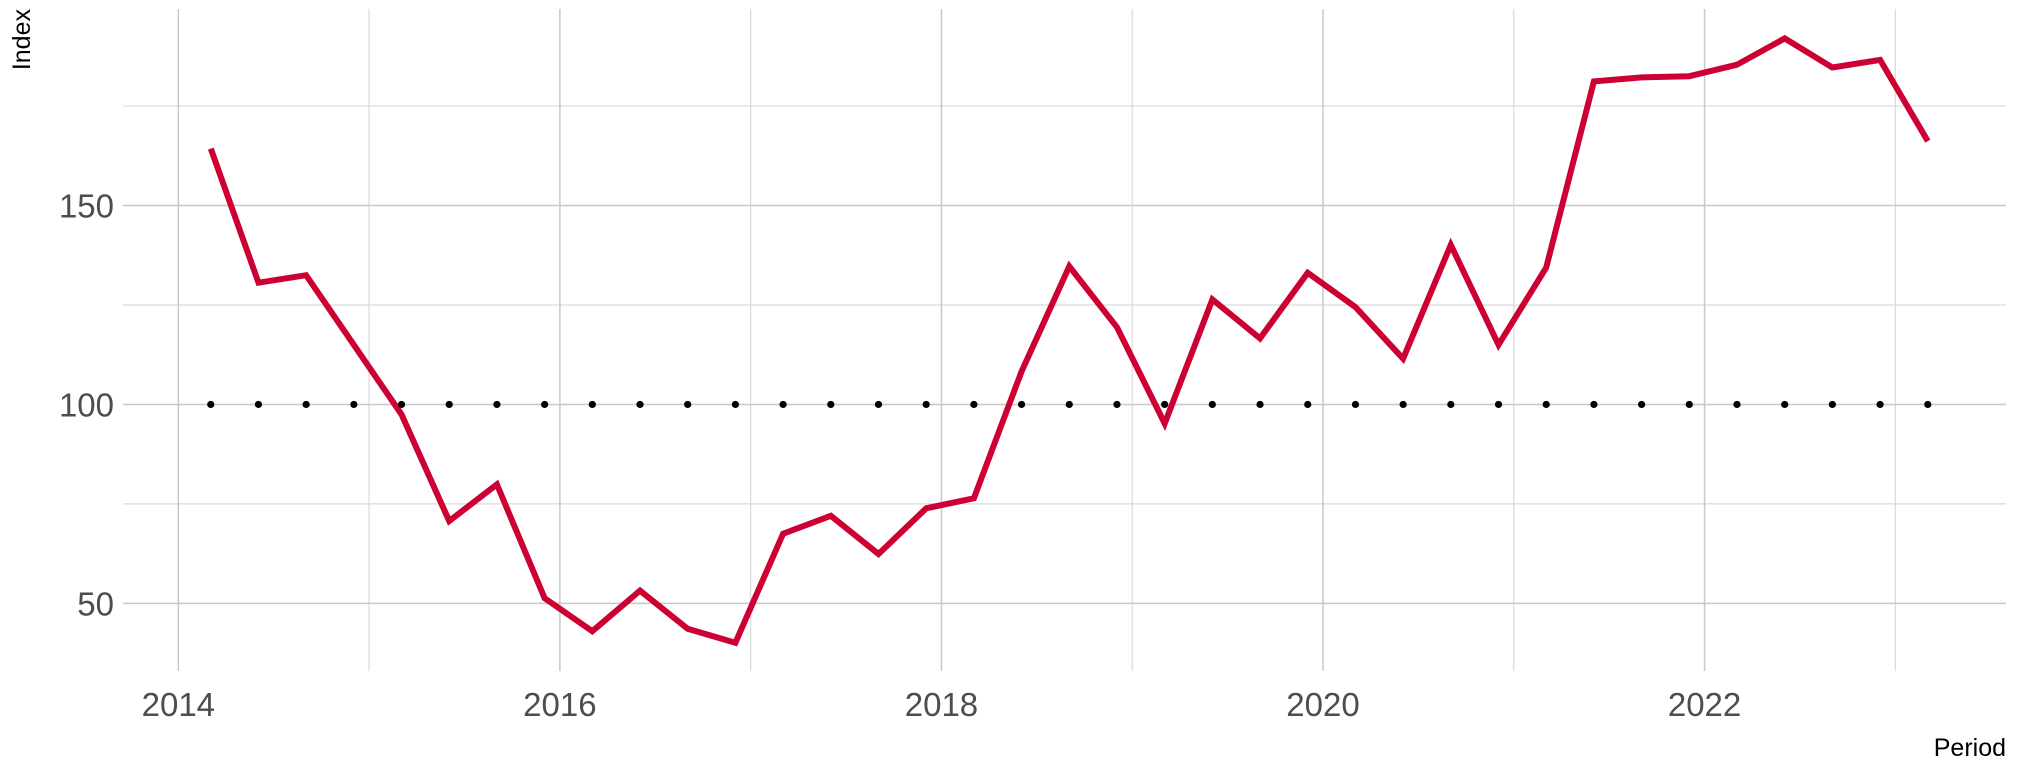 This screenshot has height=760, width=2023. What do you see at coordinates (1704, 704) in the screenshot?
I see `x-tick-label: 2022` at bounding box center [1704, 704].